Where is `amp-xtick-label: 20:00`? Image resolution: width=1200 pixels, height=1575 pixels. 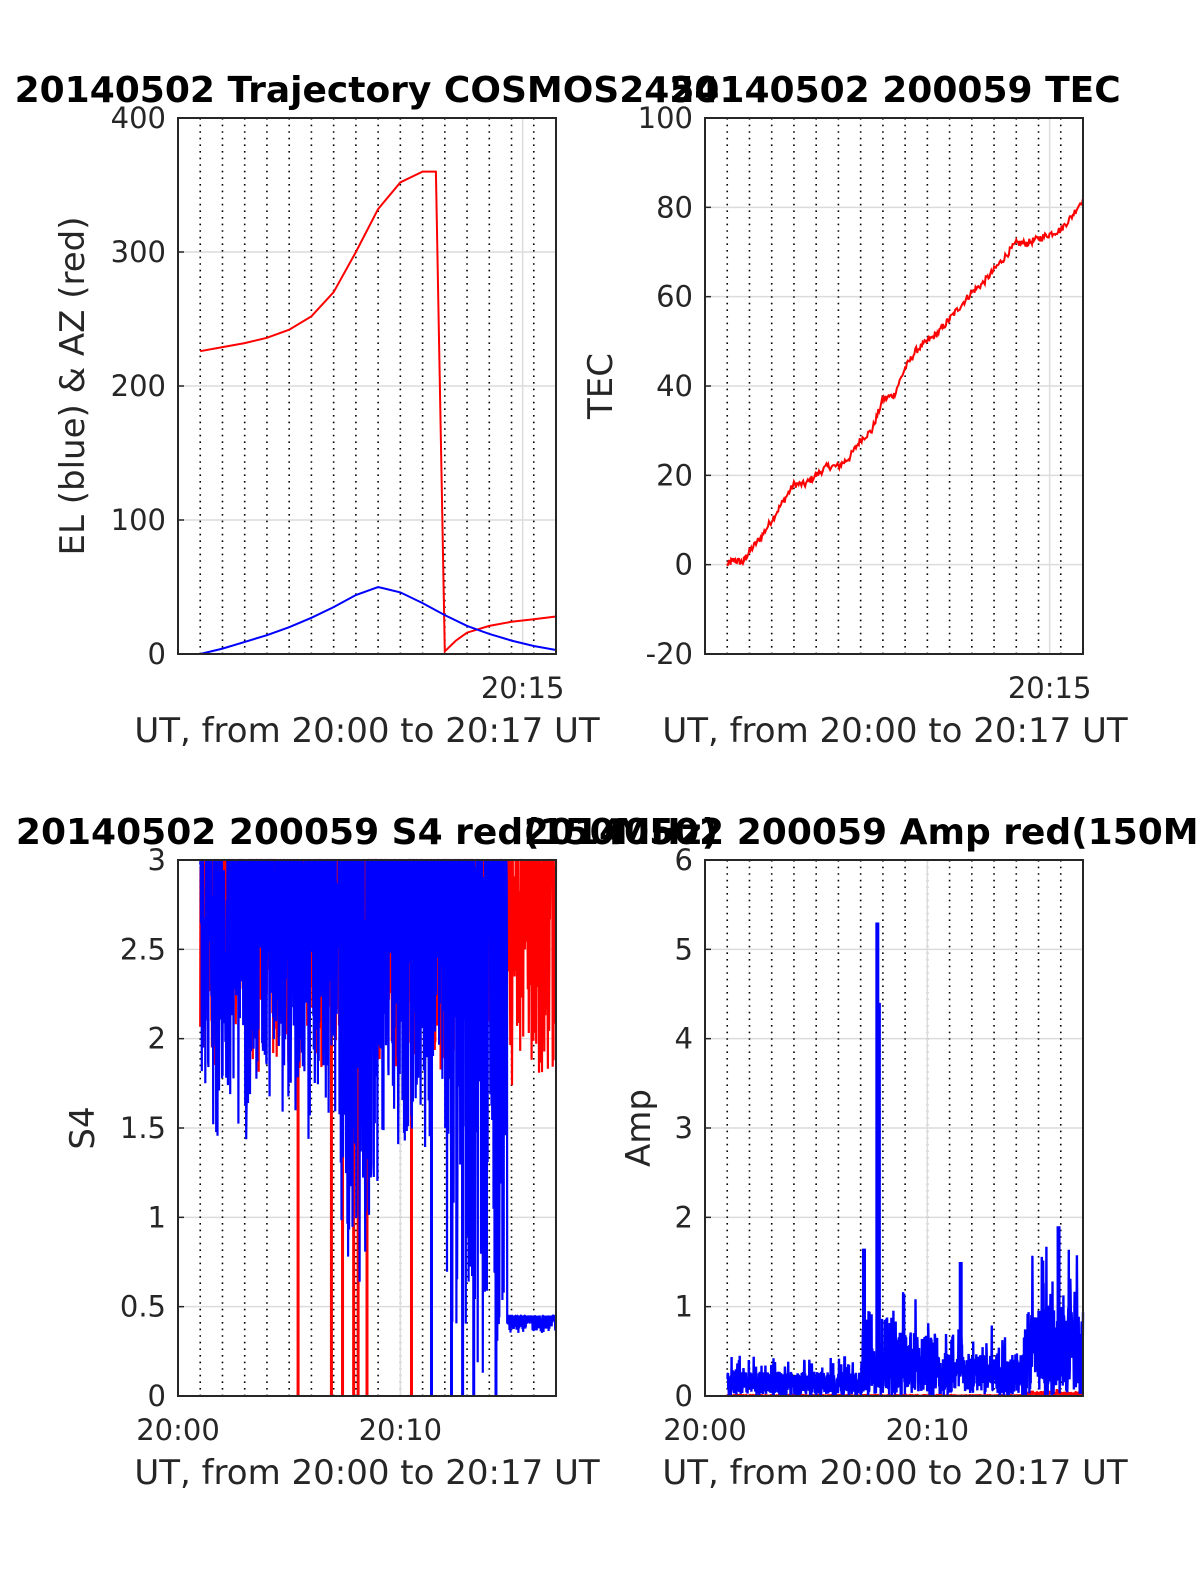 amp-xtick-label: 20:00 is located at coordinates (705, 1430).